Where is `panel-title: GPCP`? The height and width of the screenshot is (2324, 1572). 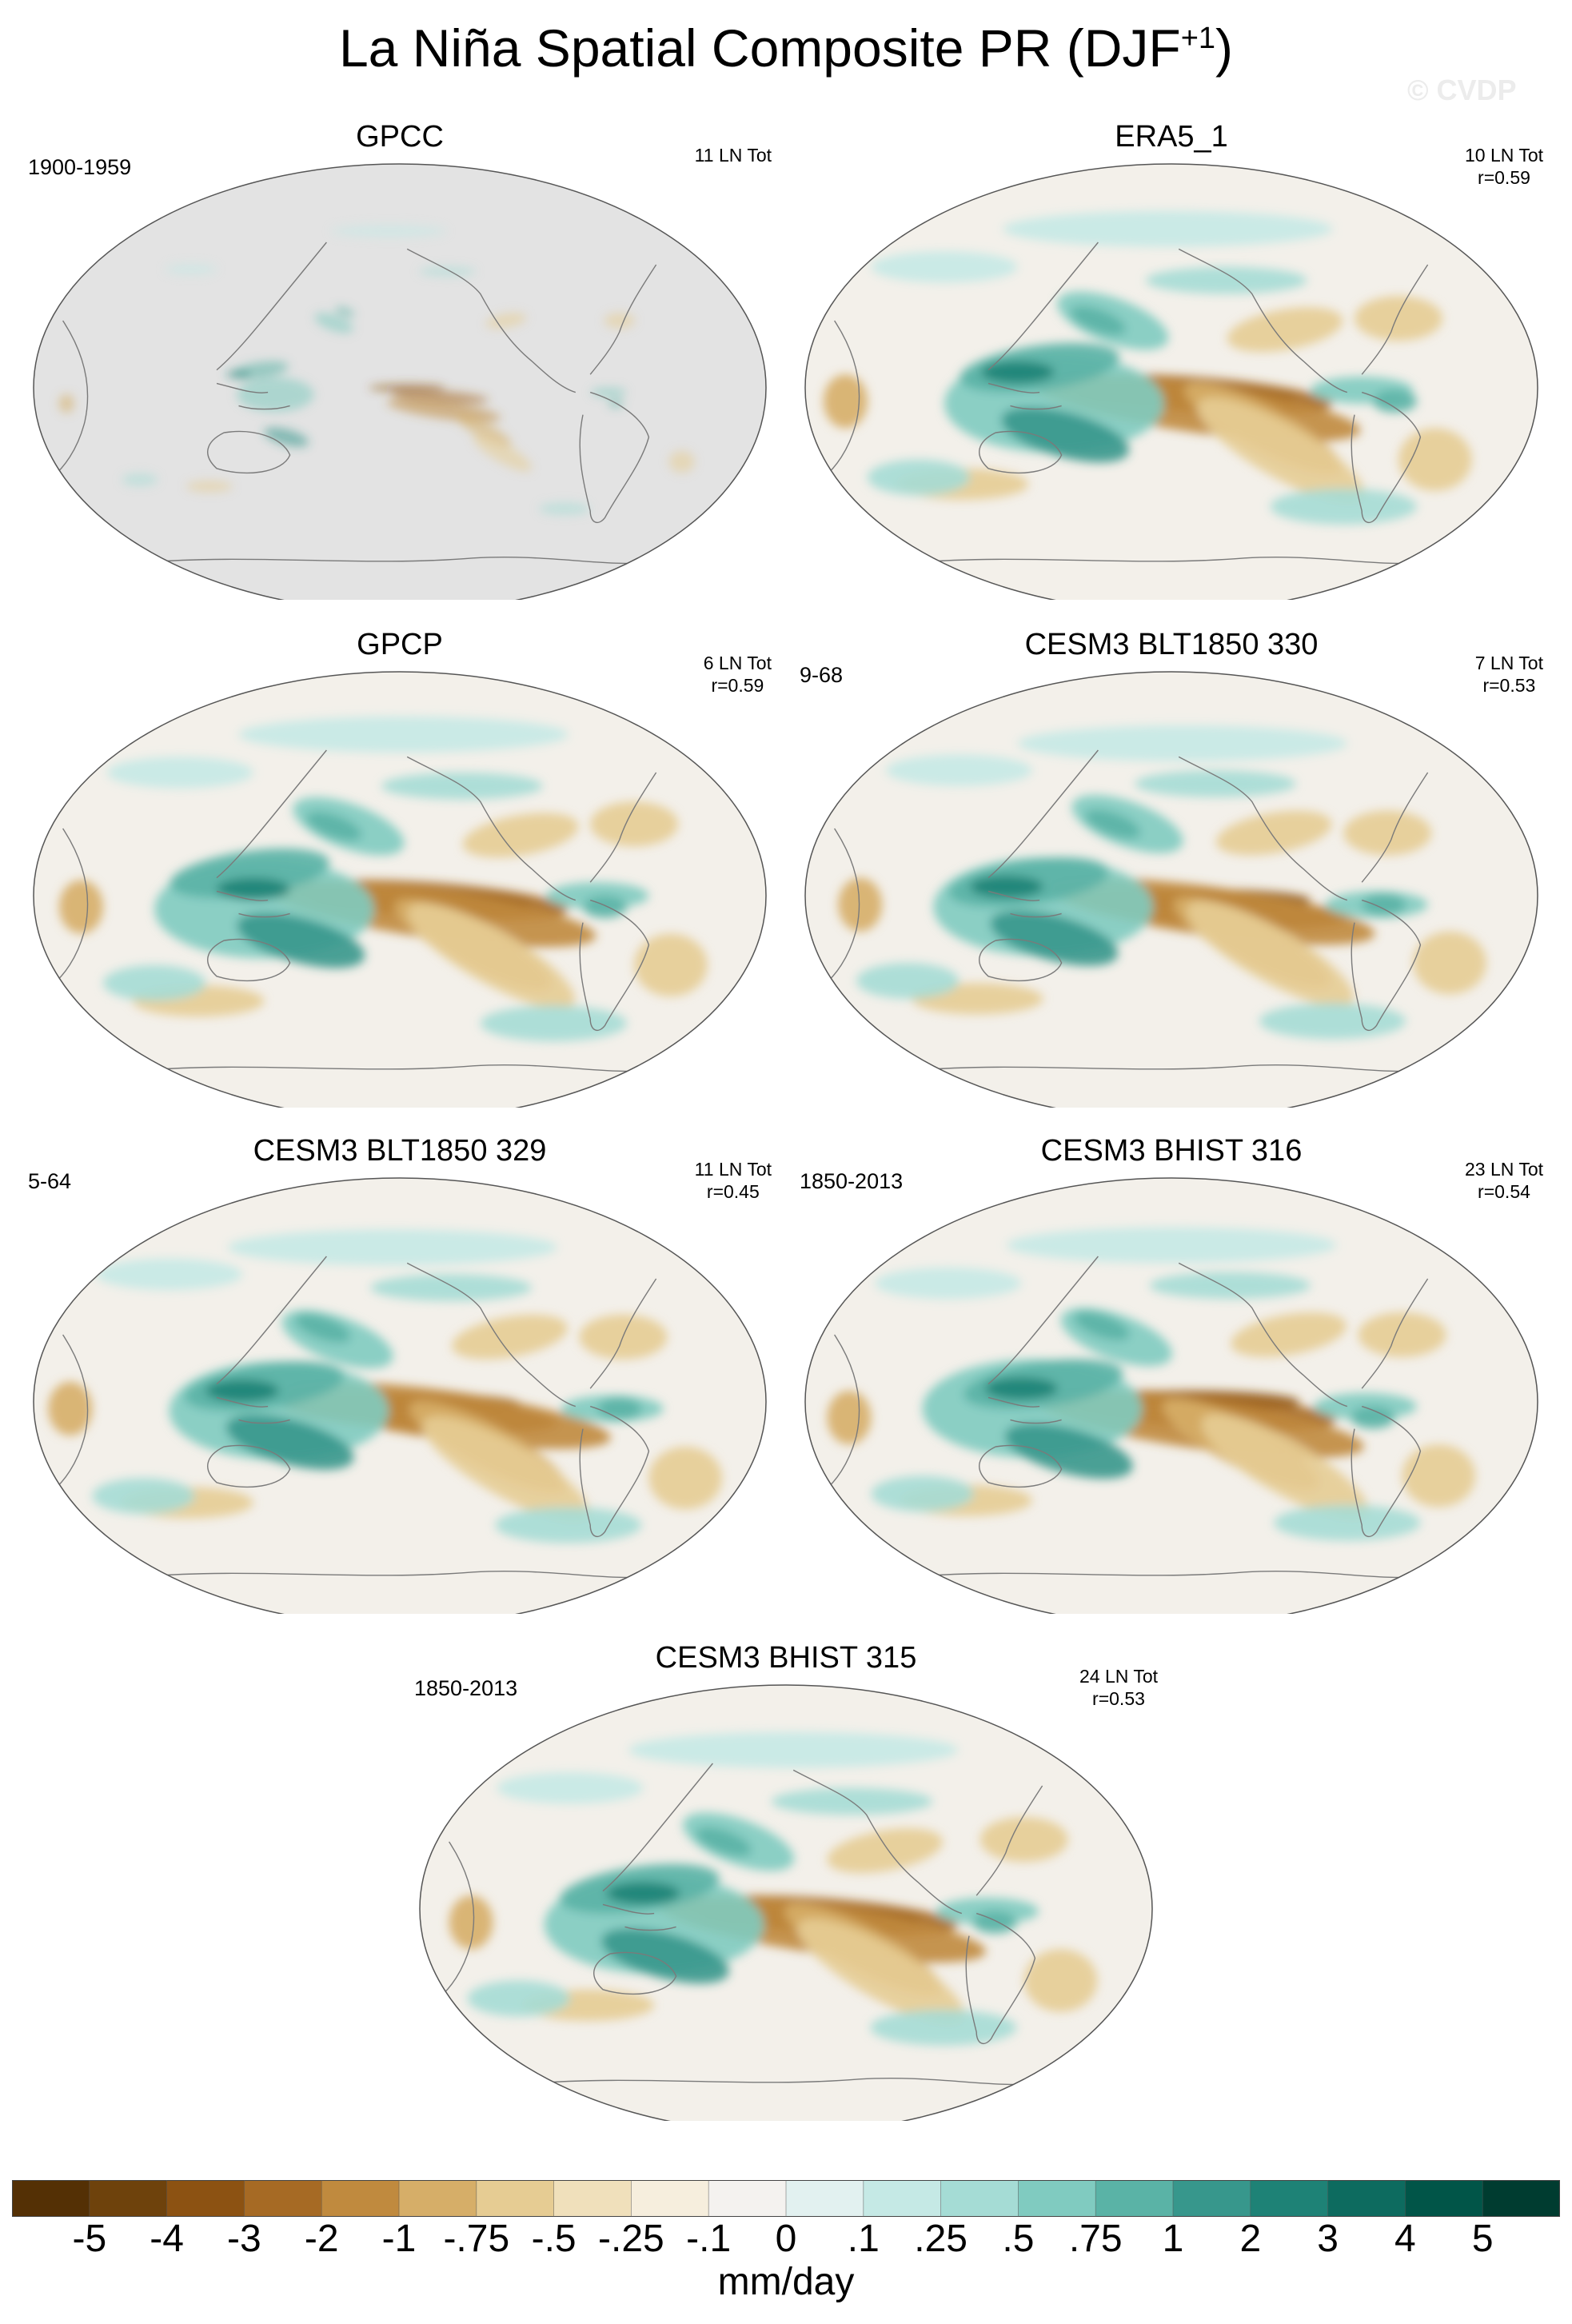 panel-title: GPCP is located at coordinates (400, 644).